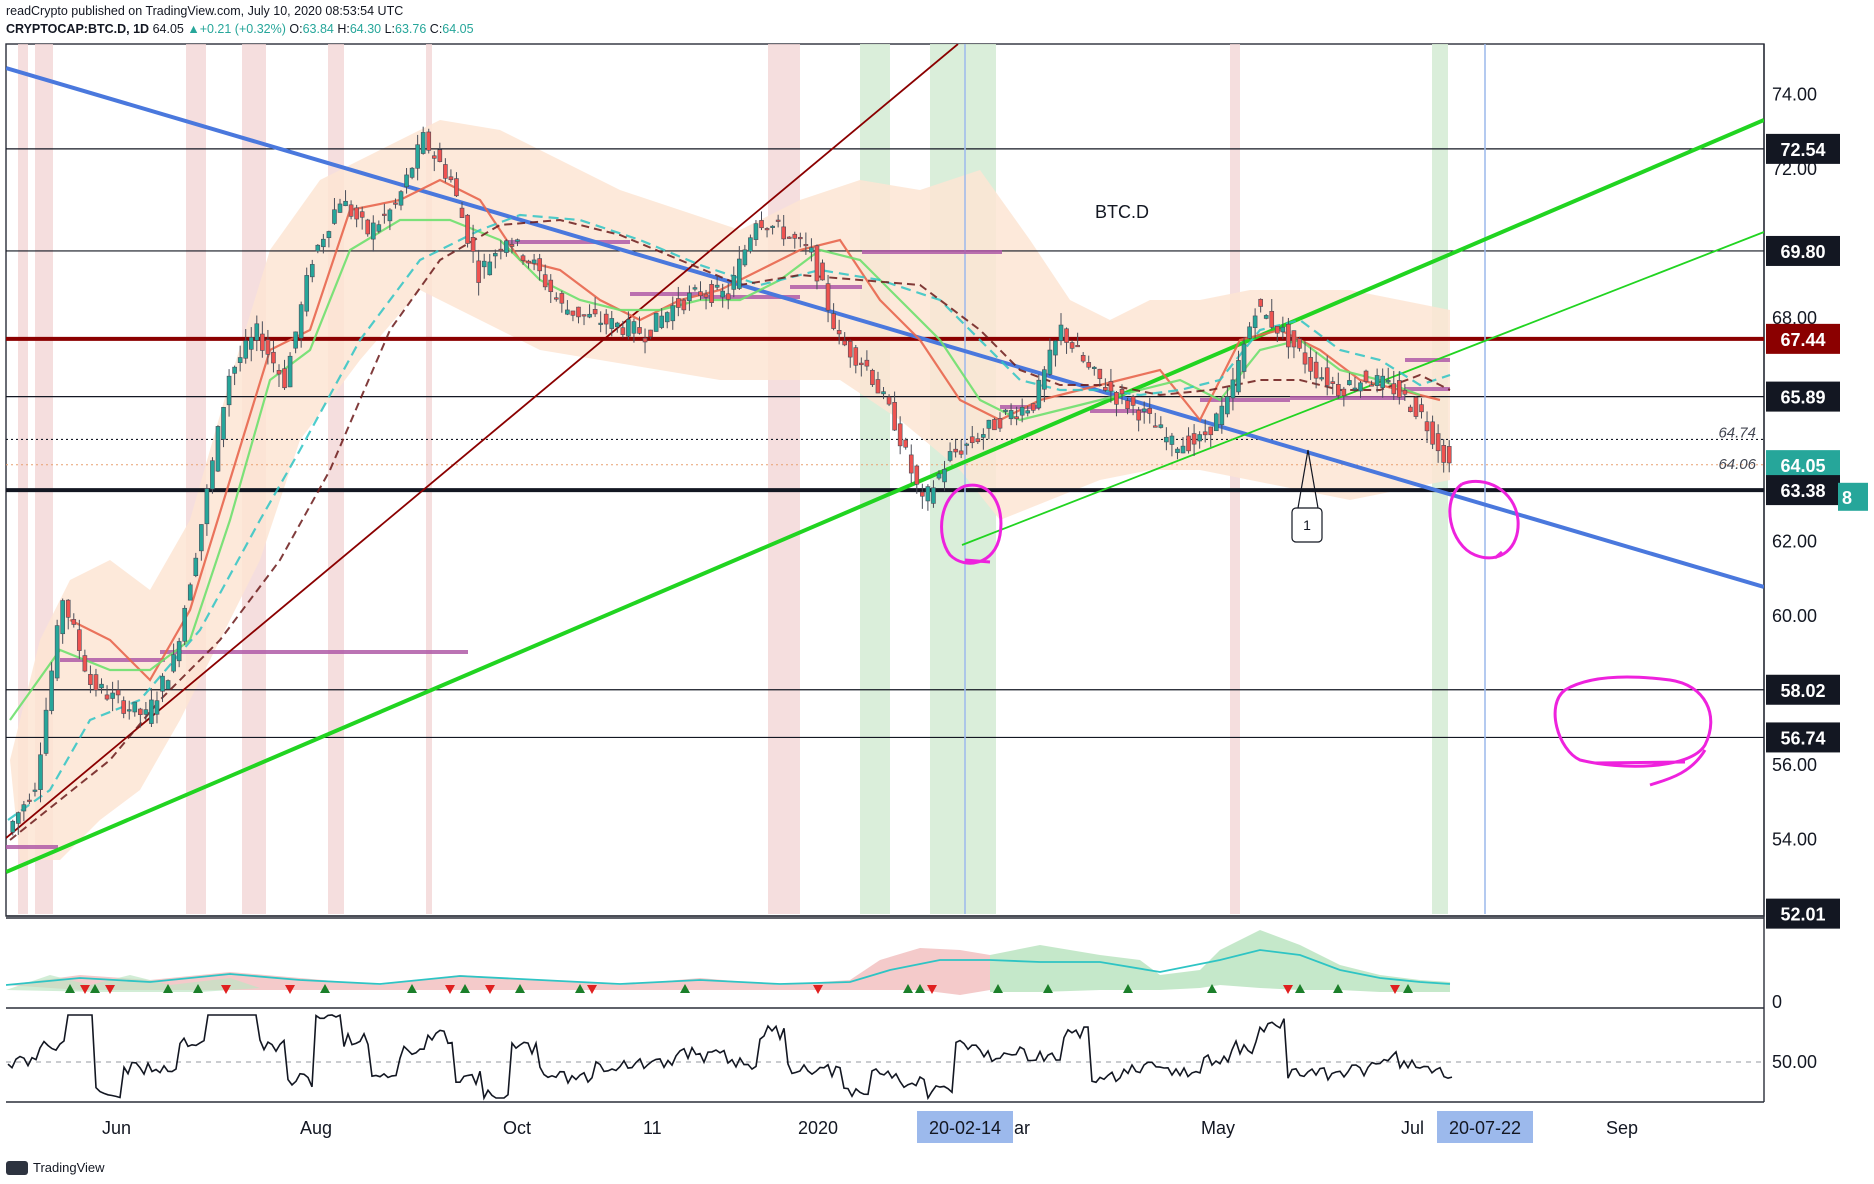 The image size is (1874, 1184). I want to click on close-value: 64.05, so click(458, 29).